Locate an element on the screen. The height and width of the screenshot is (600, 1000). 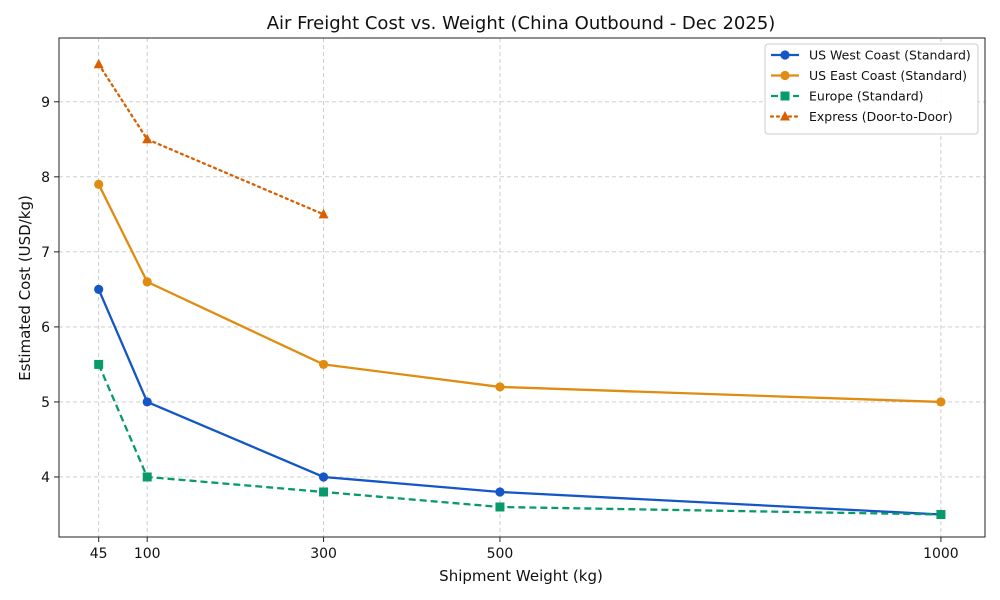
y-tick-label: 7 is located at coordinates (45, 253).